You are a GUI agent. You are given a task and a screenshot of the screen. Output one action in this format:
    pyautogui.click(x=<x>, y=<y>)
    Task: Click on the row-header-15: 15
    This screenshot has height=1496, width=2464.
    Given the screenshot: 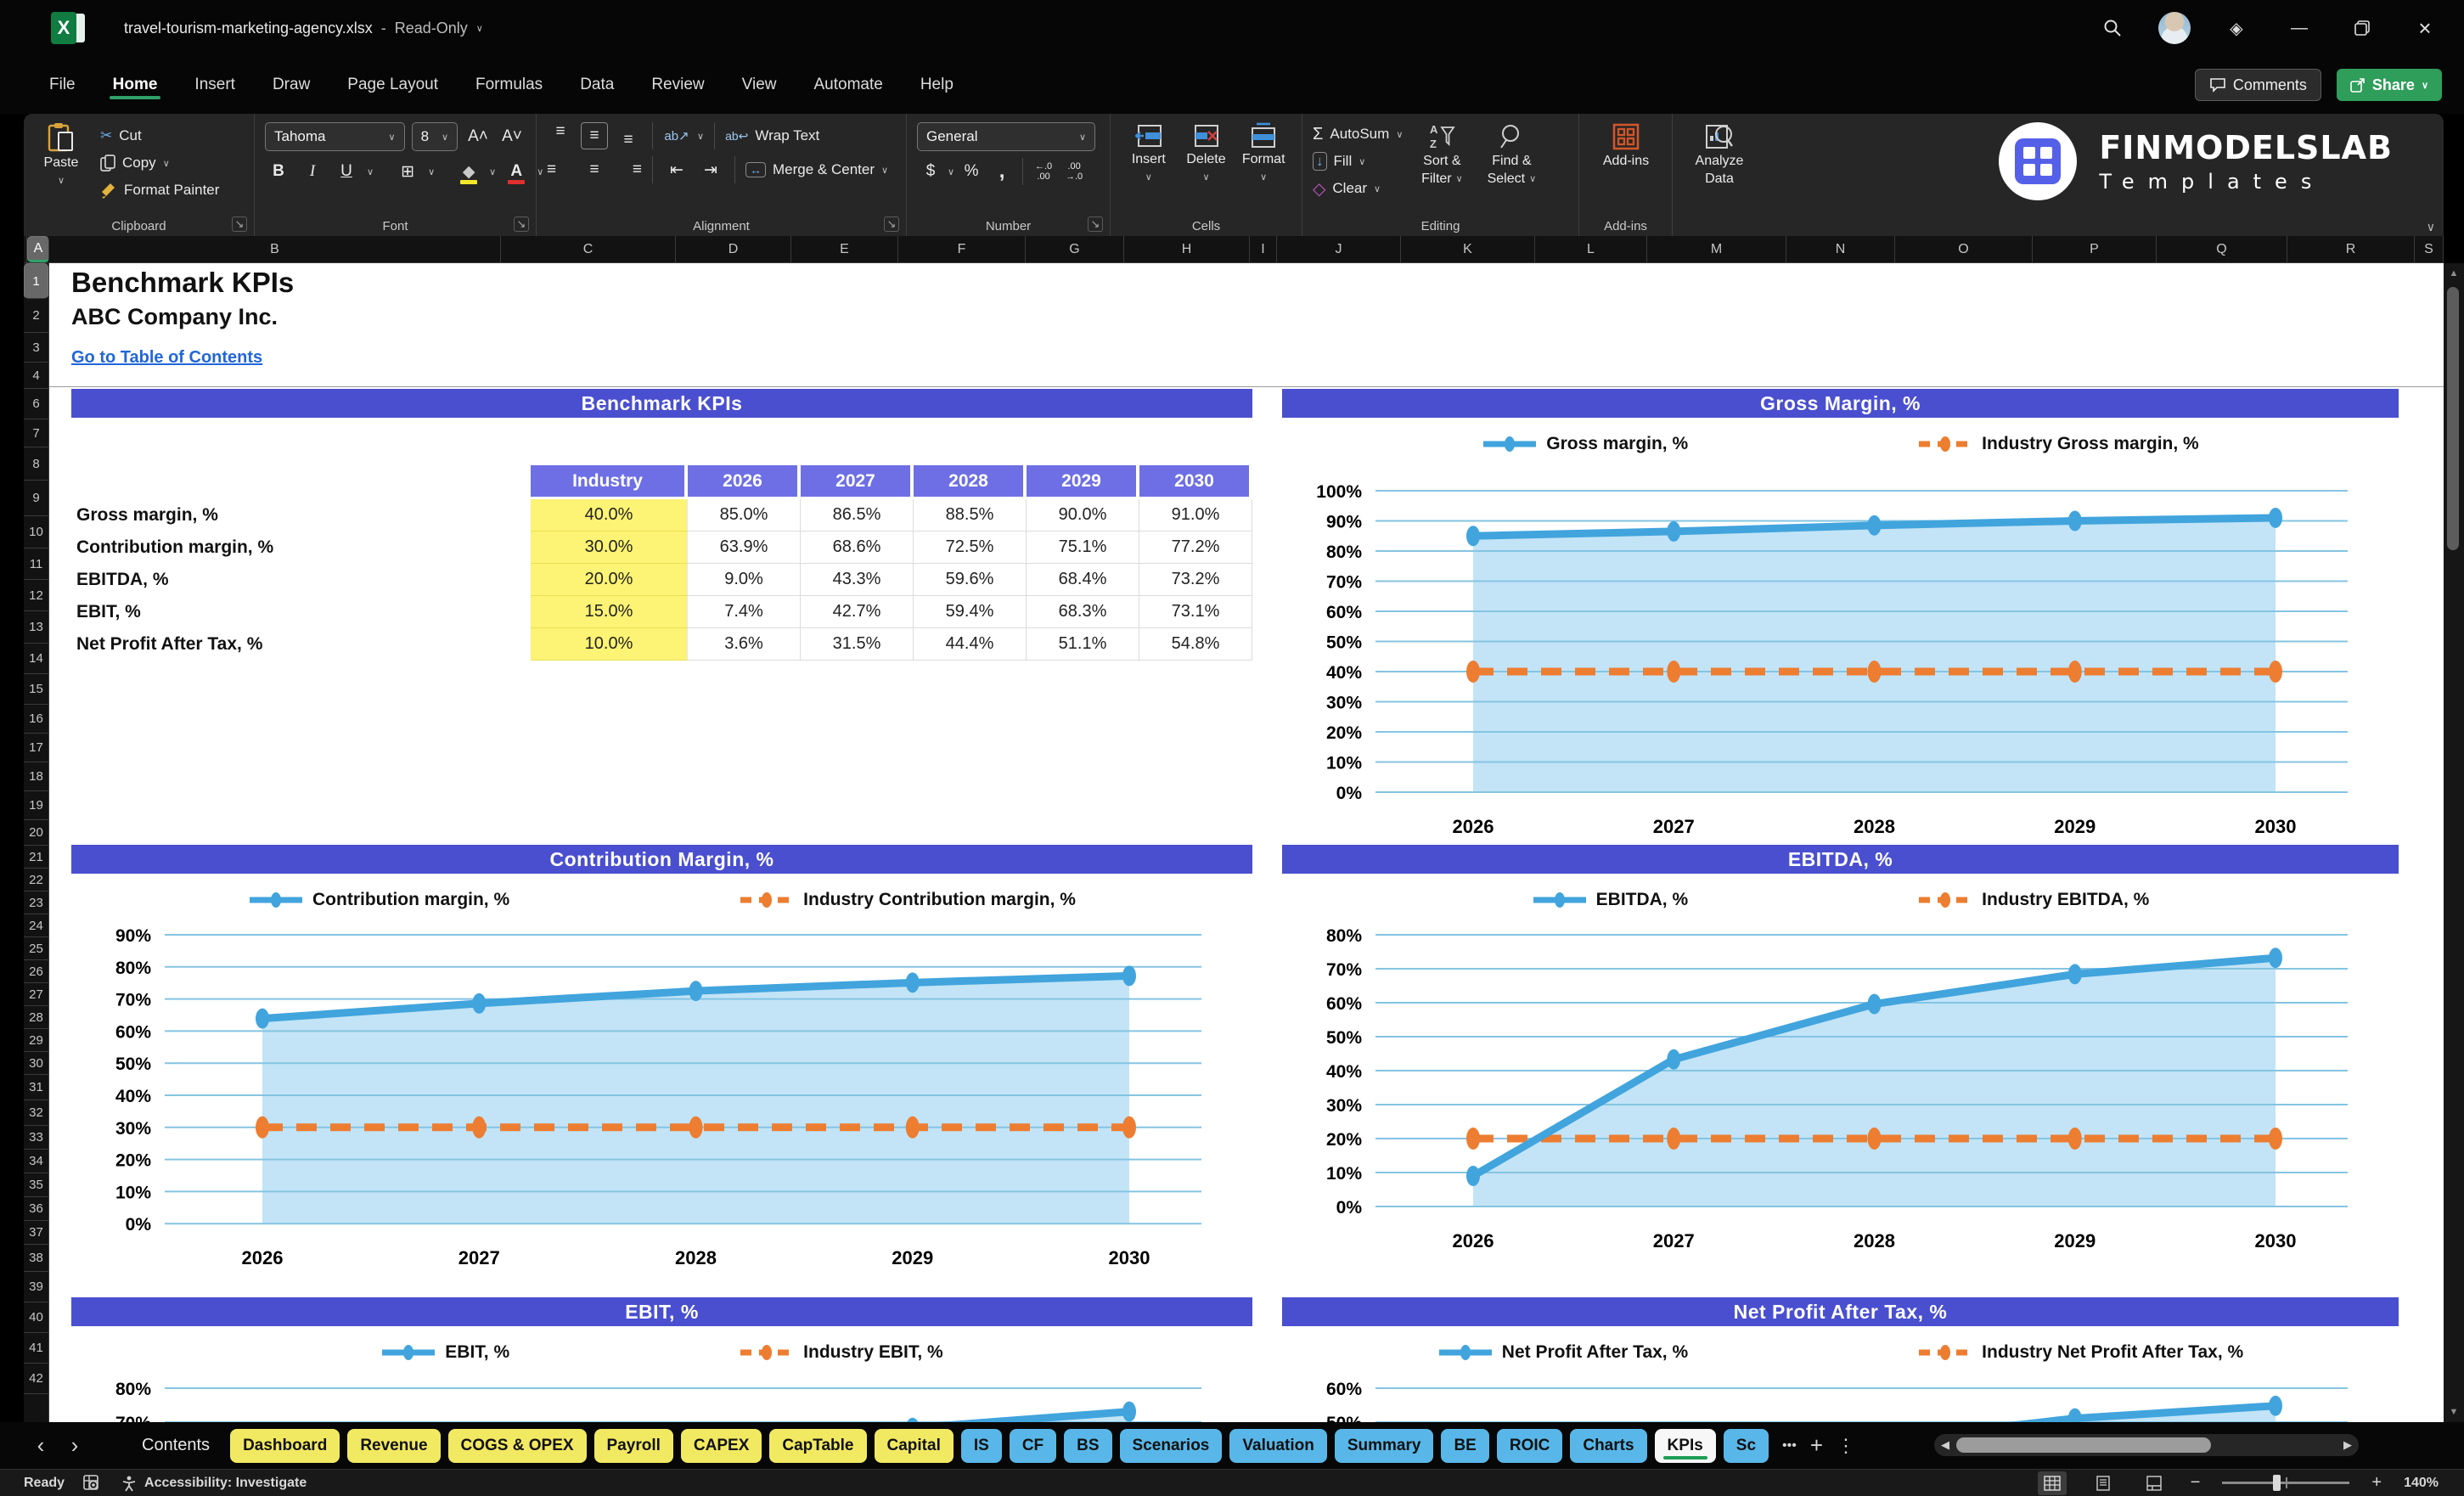 What is the action you would take?
    pyautogui.click(x=36, y=689)
    